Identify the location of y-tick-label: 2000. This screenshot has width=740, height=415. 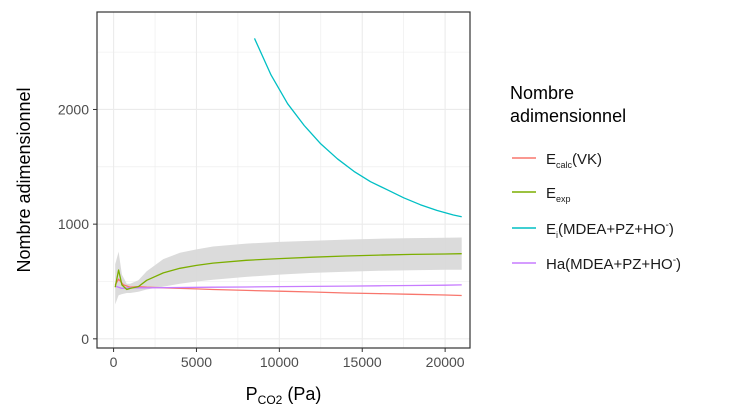
(73, 109).